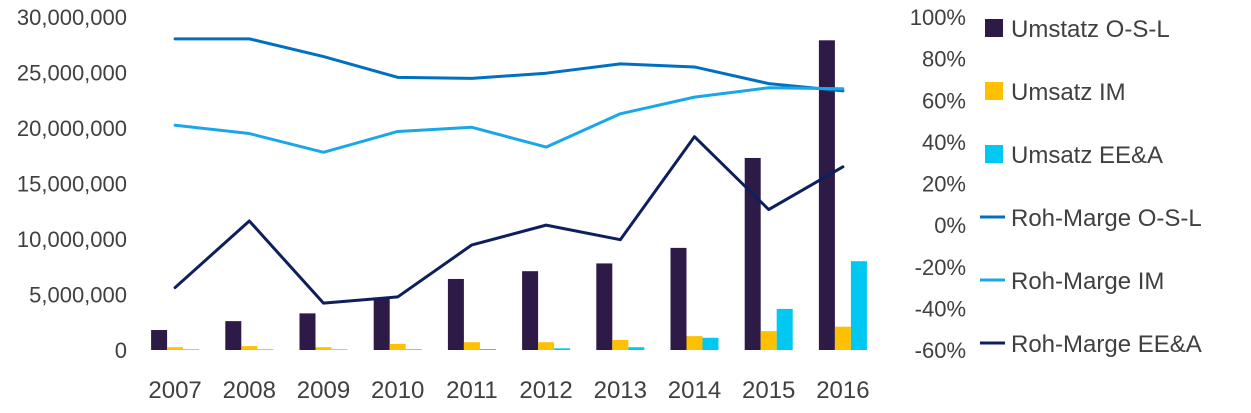 The image size is (1251, 413). I want to click on bar-umstatz-o-s-l-2010, so click(381, 323).